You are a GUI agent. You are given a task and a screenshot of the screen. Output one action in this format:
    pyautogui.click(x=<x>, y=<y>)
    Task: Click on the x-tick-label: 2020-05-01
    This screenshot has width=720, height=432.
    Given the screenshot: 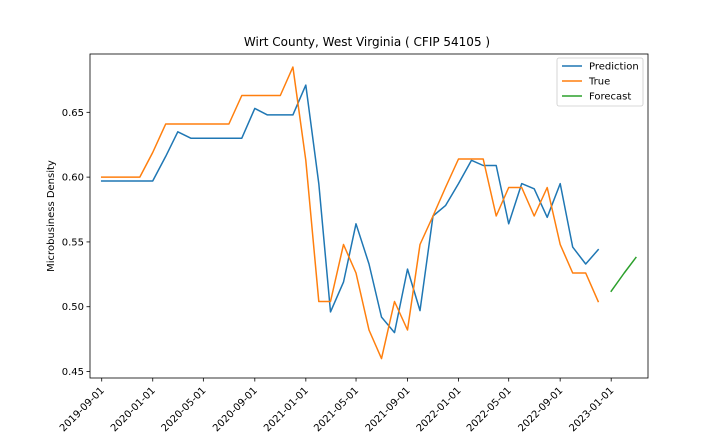 What is the action you would take?
    pyautogui.click(x=184, y=408)
    